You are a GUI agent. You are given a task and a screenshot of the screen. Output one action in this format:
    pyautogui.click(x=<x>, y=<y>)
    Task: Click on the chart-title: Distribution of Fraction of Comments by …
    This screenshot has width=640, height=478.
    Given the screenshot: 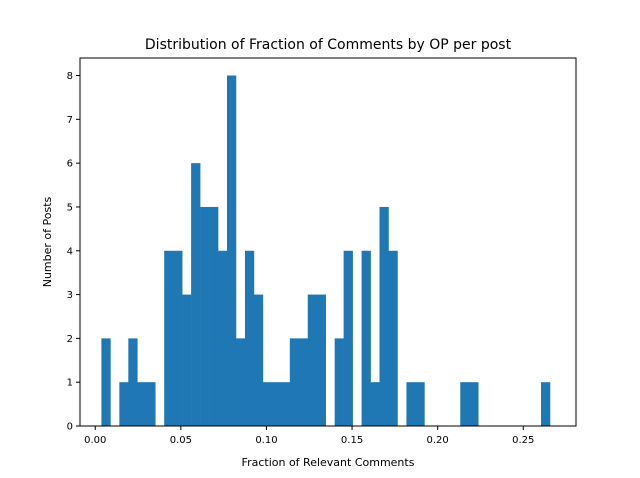 What is the action you would take?
    pyautogui.click(x=328, y=45)
    